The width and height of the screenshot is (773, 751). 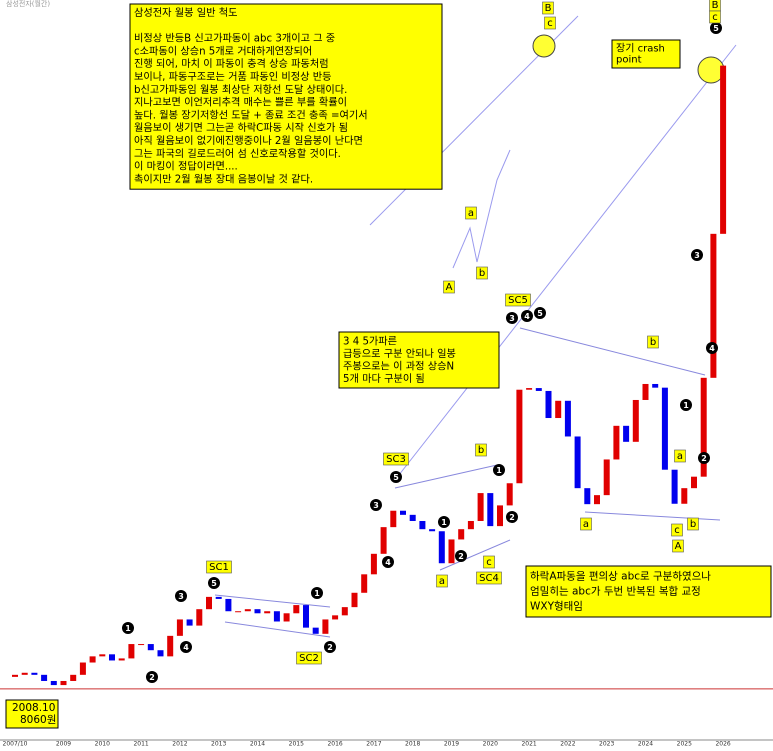 I want to click on main-note-text: 높다. 월봉 장기저항선 도달 + 종료 조건 충족 =여기서, so click(x=251, y=115).